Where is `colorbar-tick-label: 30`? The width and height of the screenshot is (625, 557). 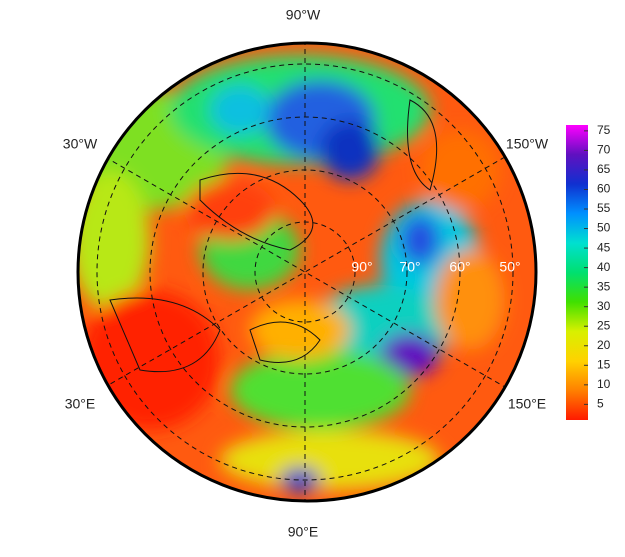 colorbar-tick-label: 30 is located at coordinates (604, 306).